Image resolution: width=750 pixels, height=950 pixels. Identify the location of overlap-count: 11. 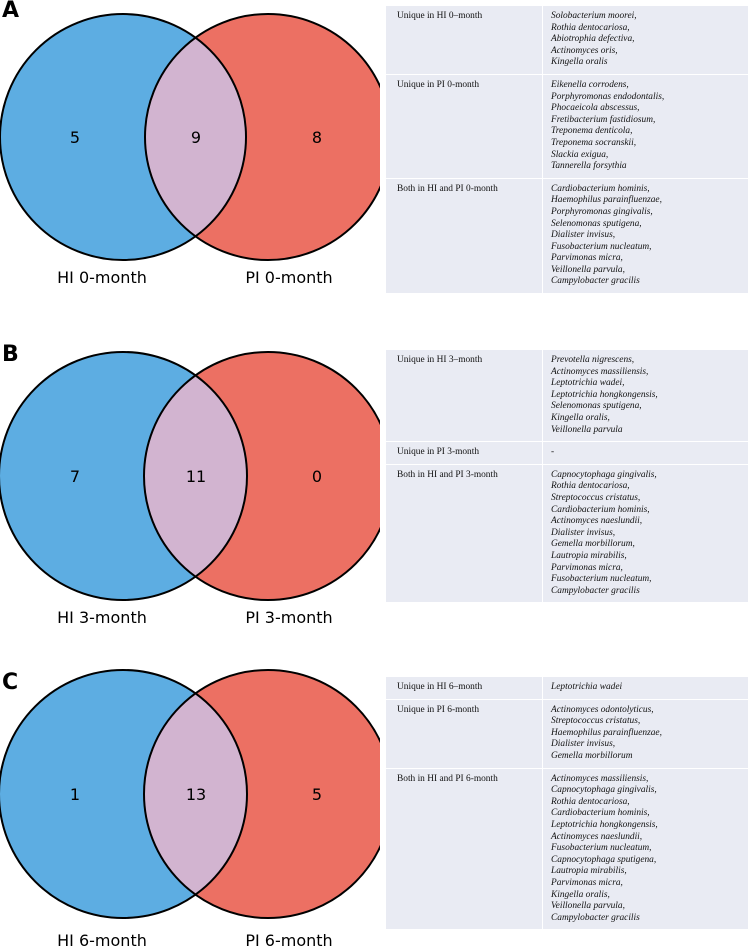
(196, 476).